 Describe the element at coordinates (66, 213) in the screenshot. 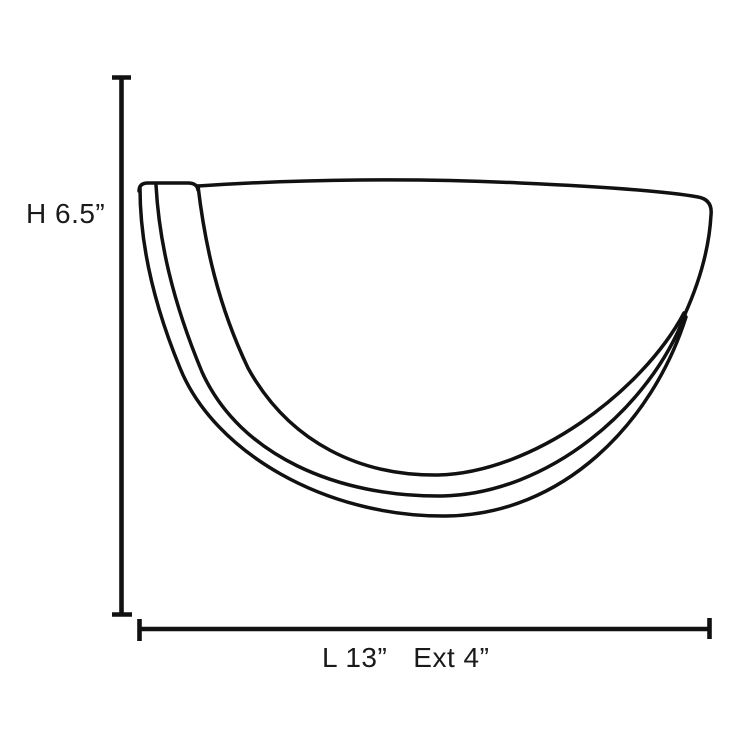

I see `height-dimension-label: H 6.5”` at that location.